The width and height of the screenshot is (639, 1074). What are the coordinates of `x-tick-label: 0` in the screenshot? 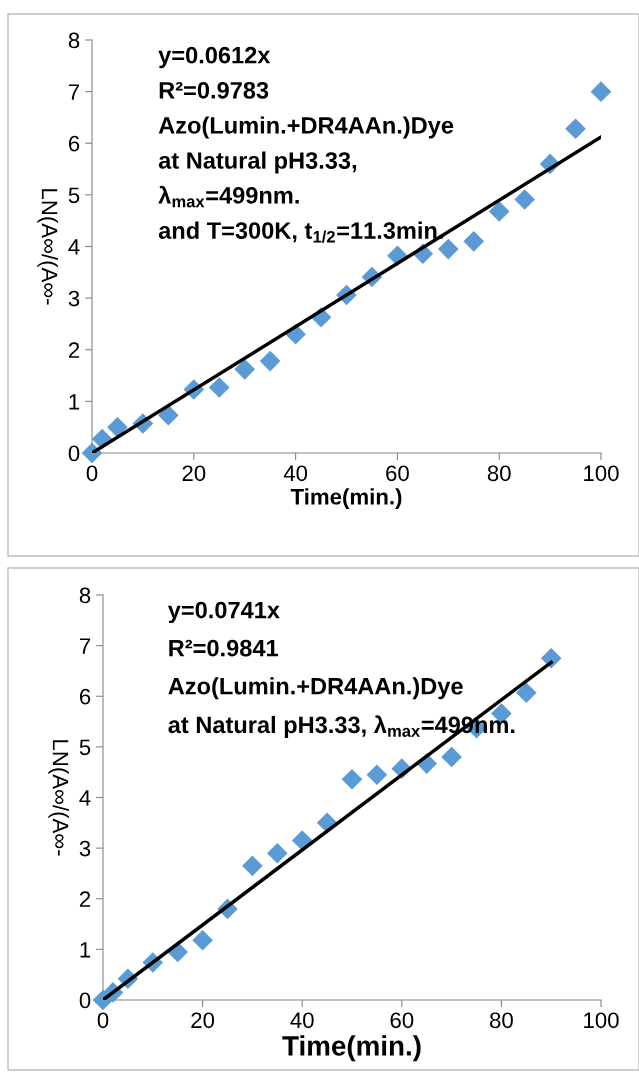 It's located at (103, 1020).